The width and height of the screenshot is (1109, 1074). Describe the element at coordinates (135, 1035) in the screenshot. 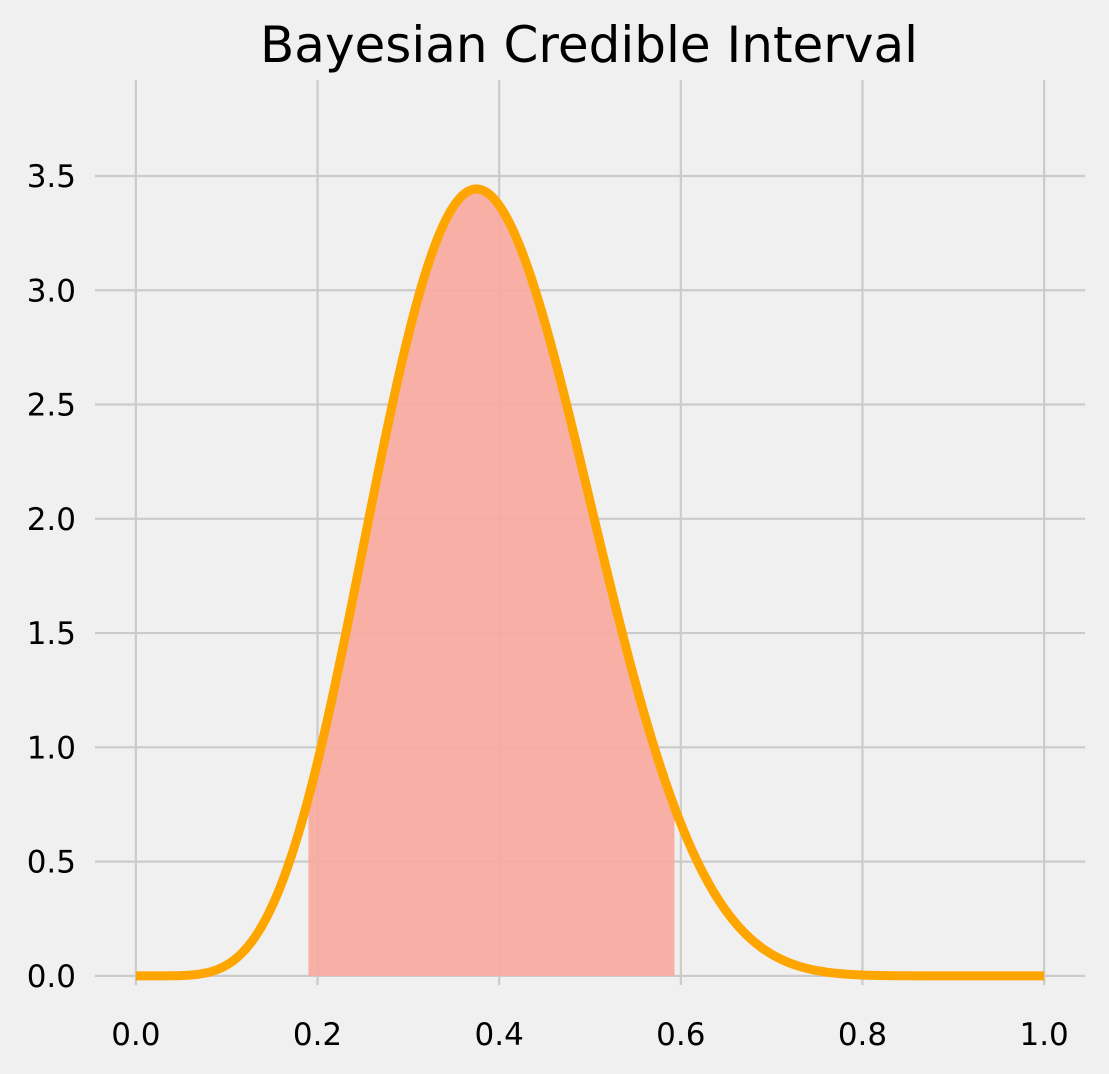

I see `x-tick-label-0: 0.0` at that location.